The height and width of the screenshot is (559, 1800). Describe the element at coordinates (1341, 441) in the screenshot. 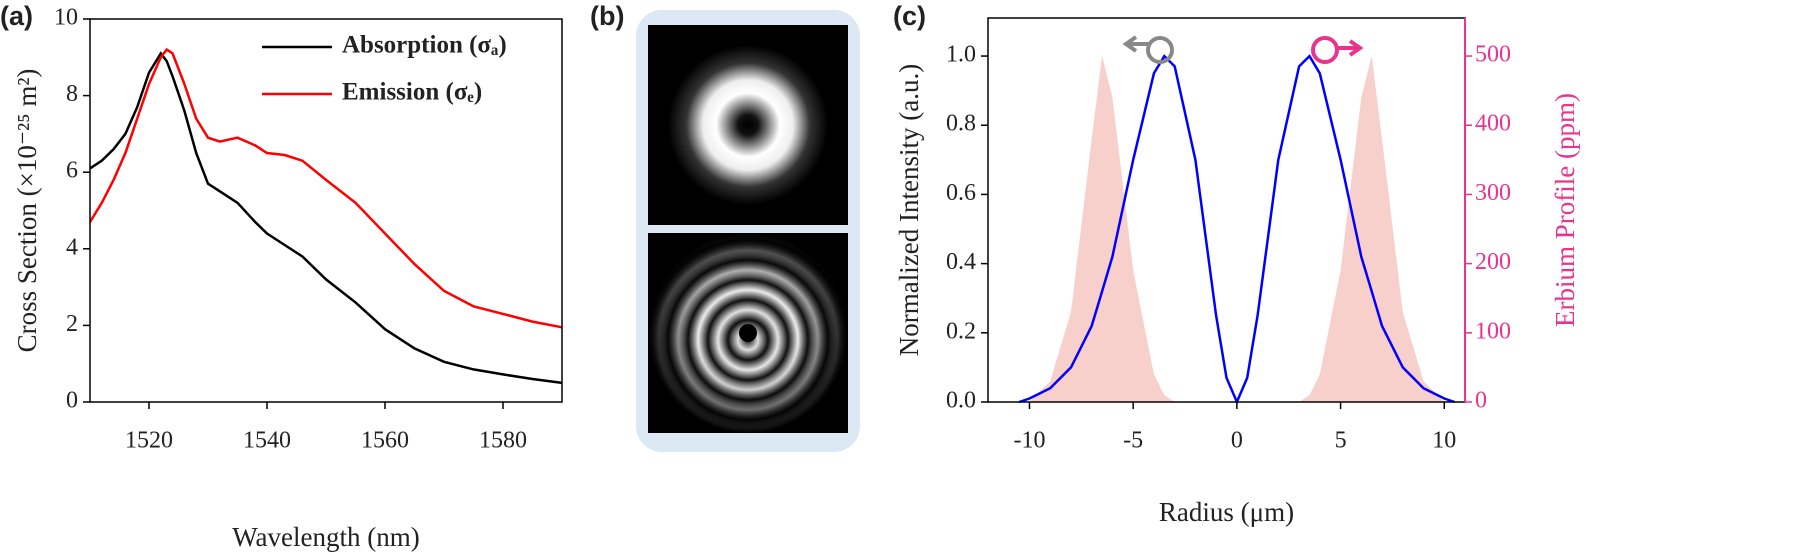

I see `x-tick-label: 5` at that location.